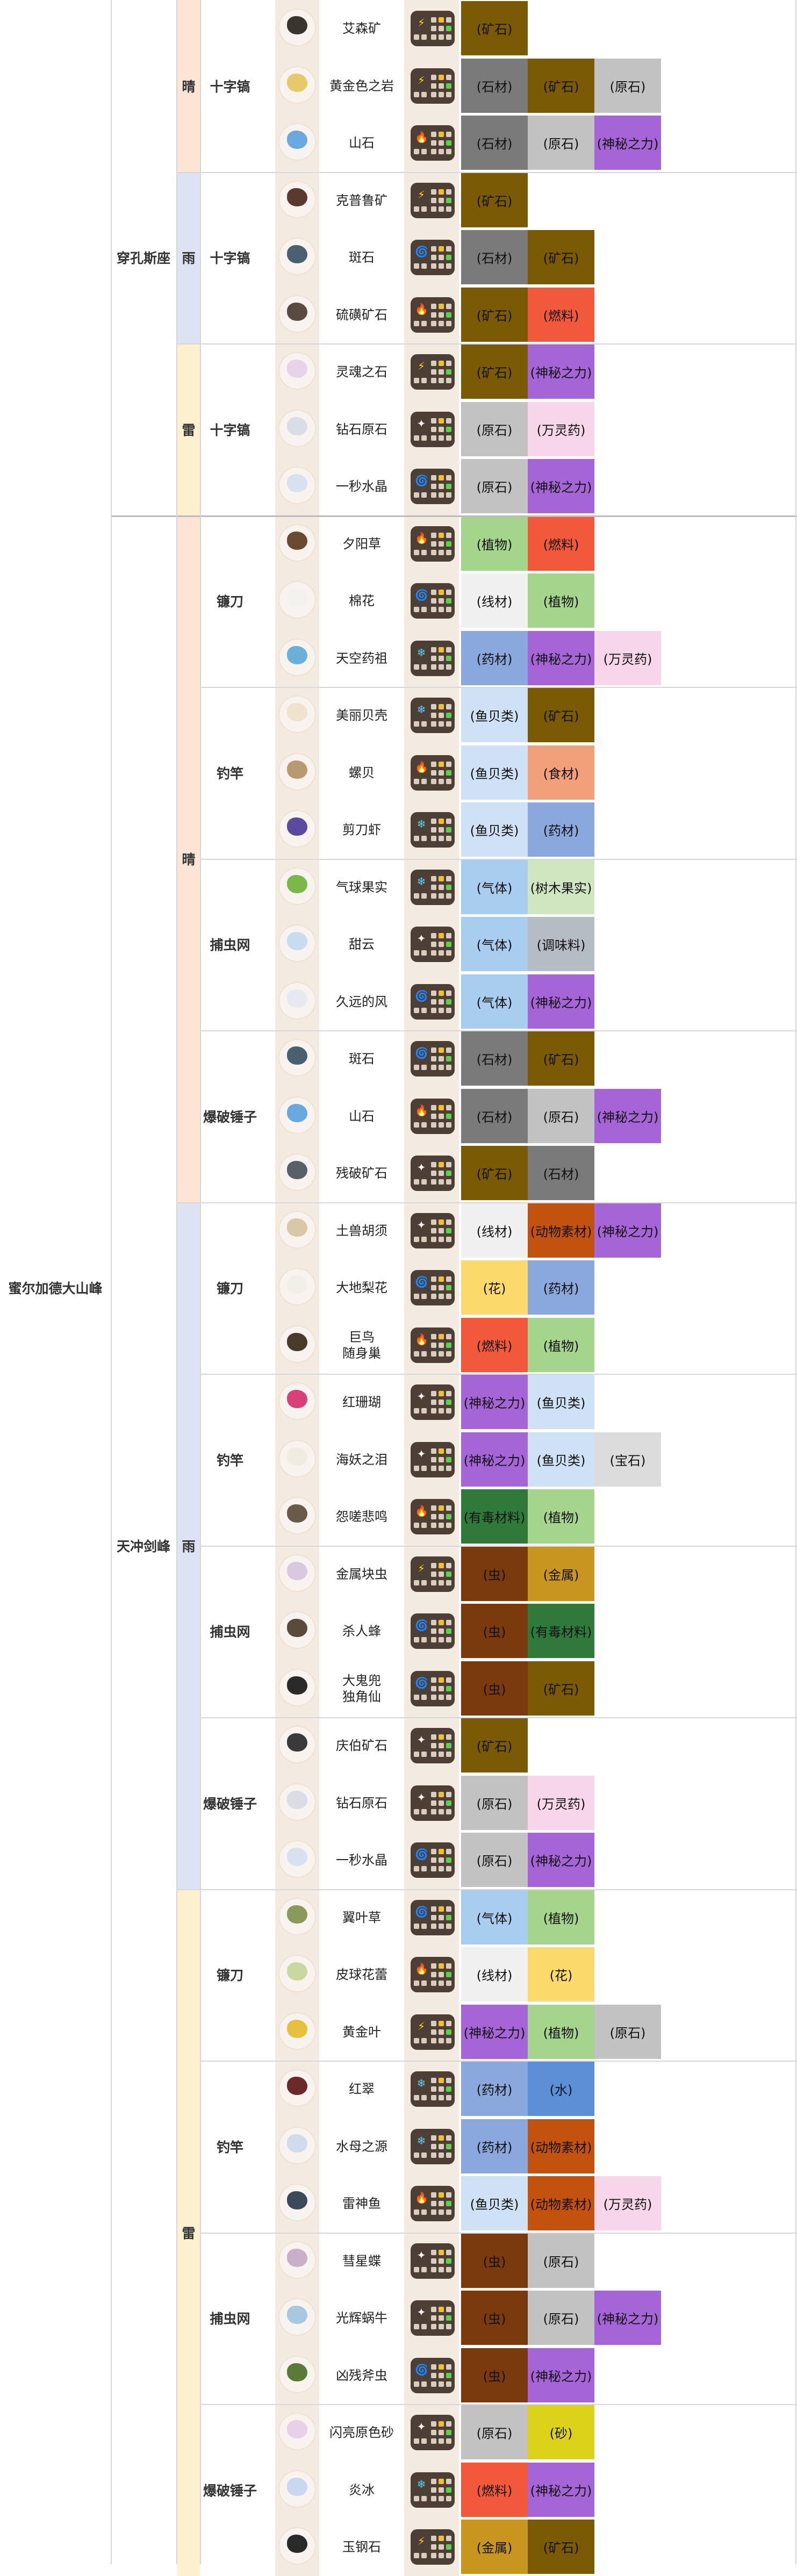 The width and height of the screenshot is (797, 2576). Describe the element at coordinates (361, 2318) in the screenshot. I see `item-name: 光辉蜗牛` at that location.